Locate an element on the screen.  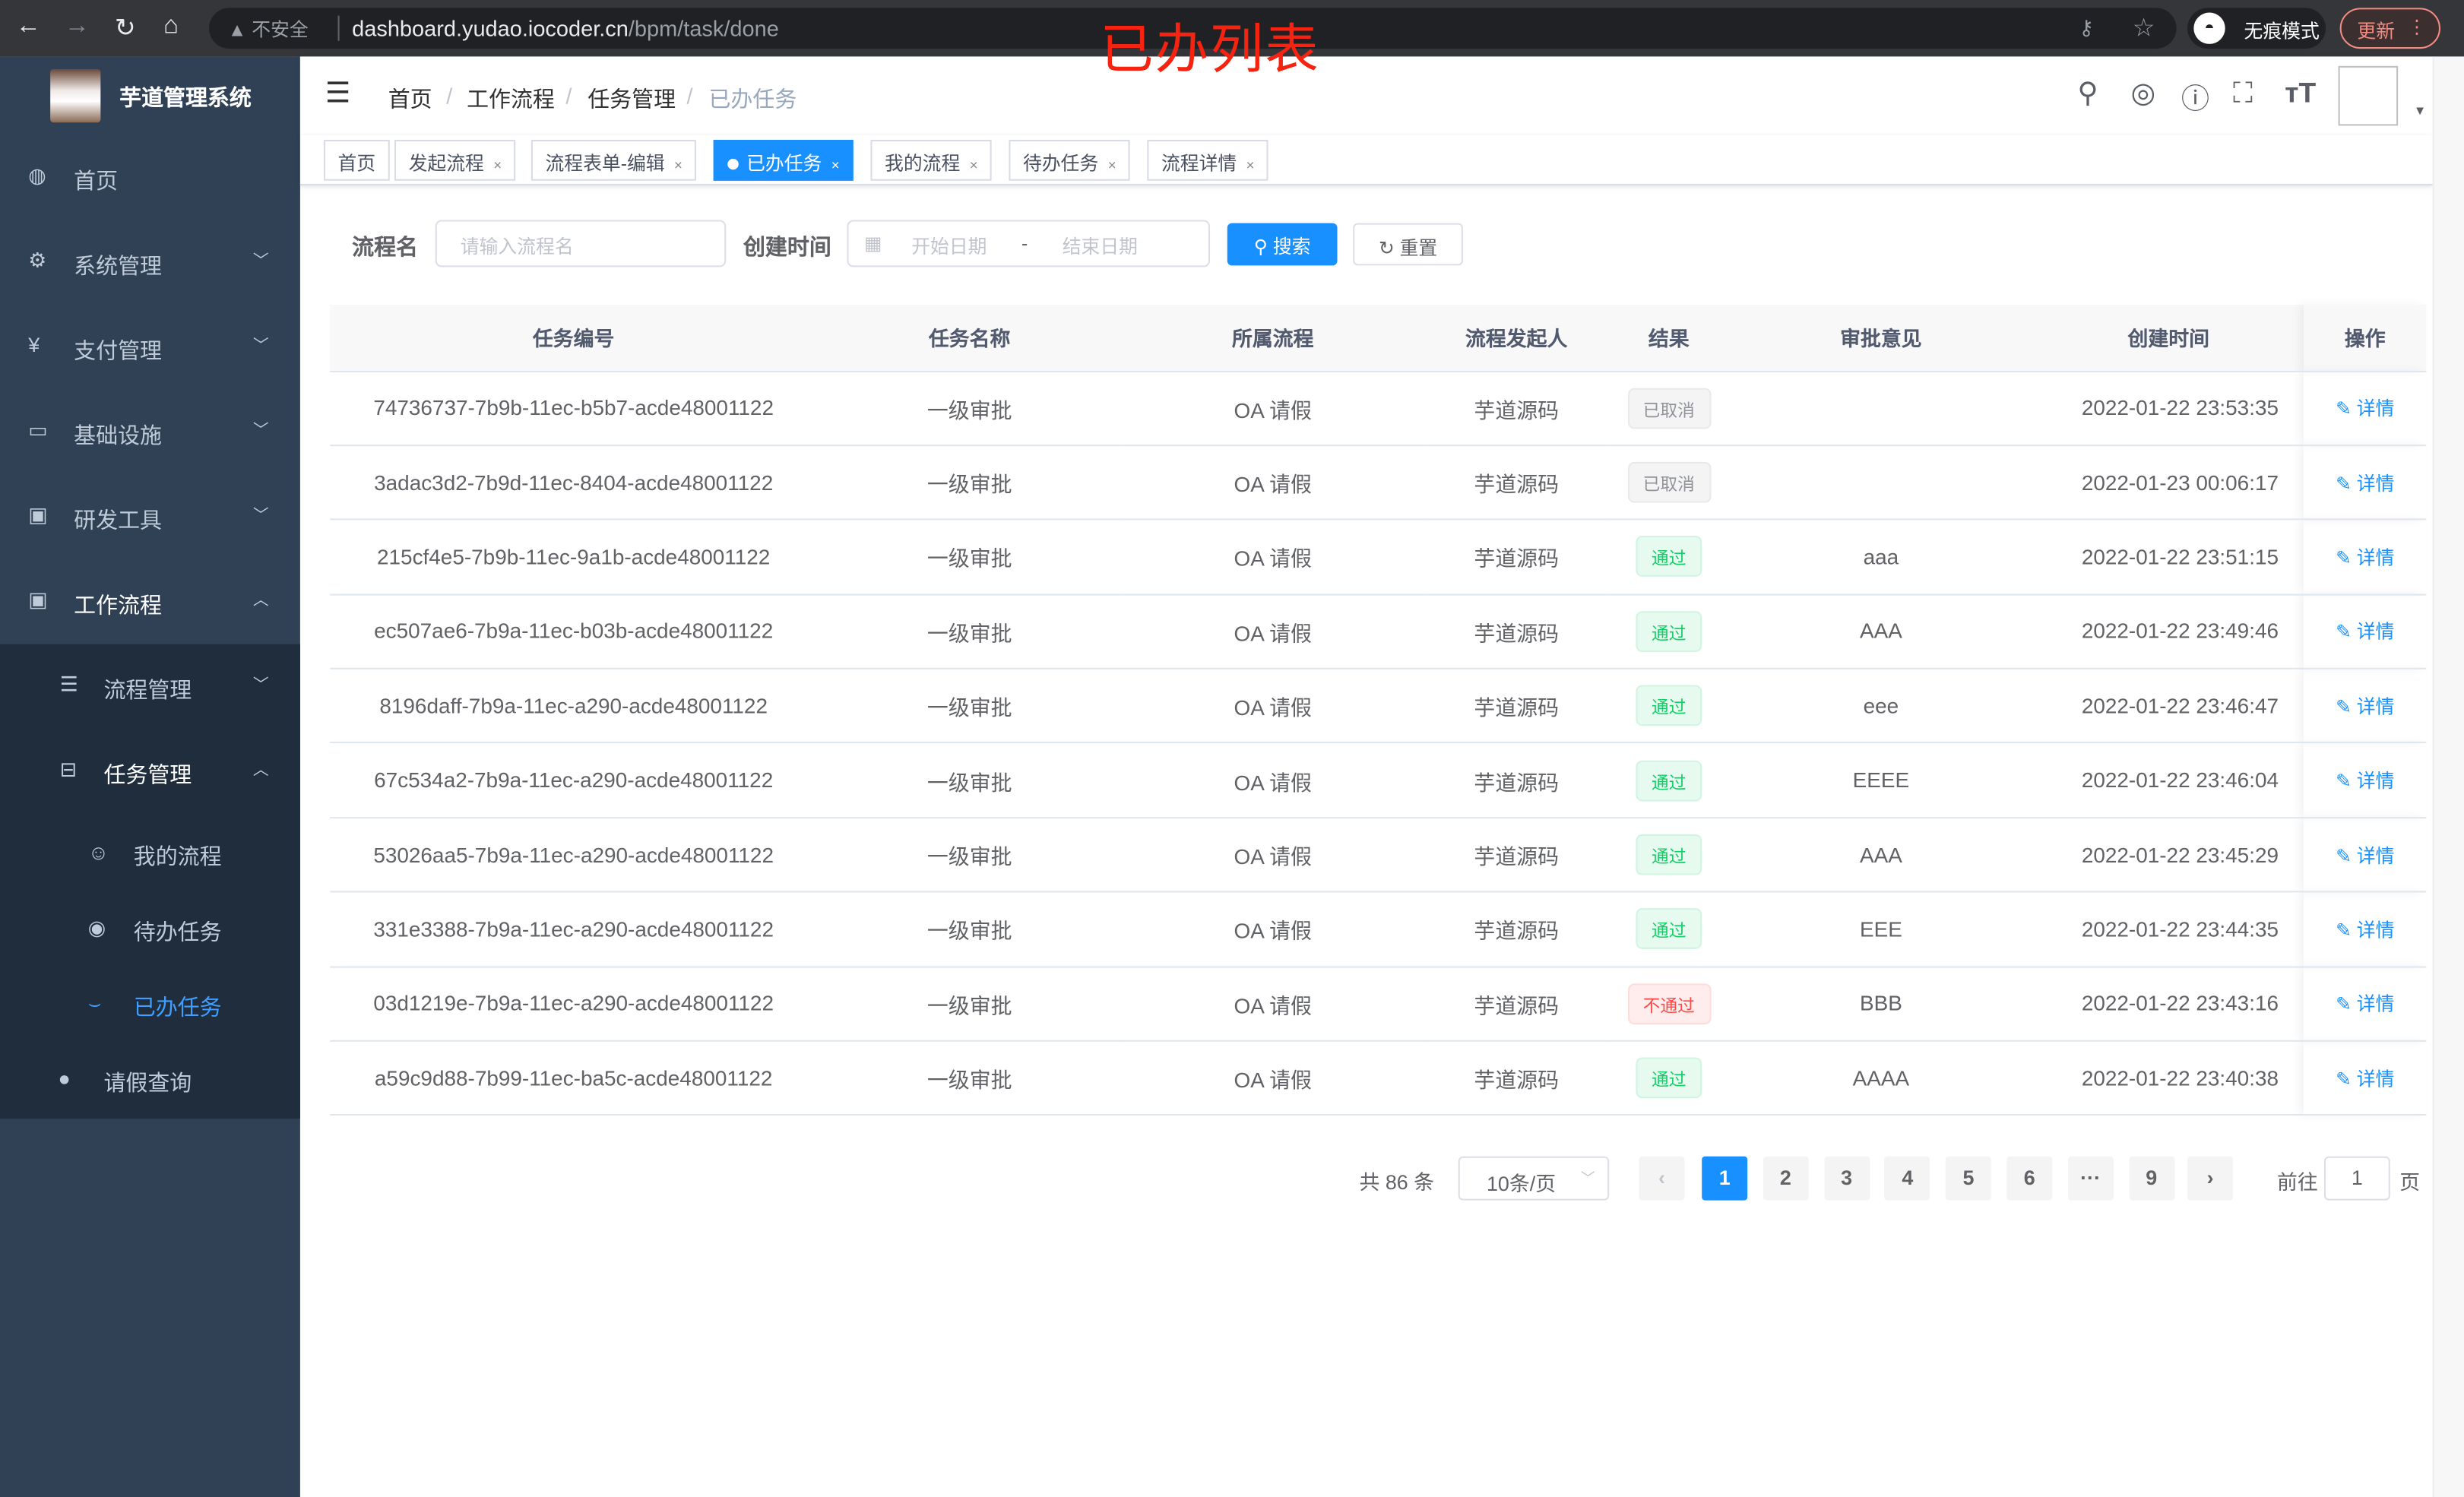
cell-comment: aaa is located at coordinates (1881, 557).